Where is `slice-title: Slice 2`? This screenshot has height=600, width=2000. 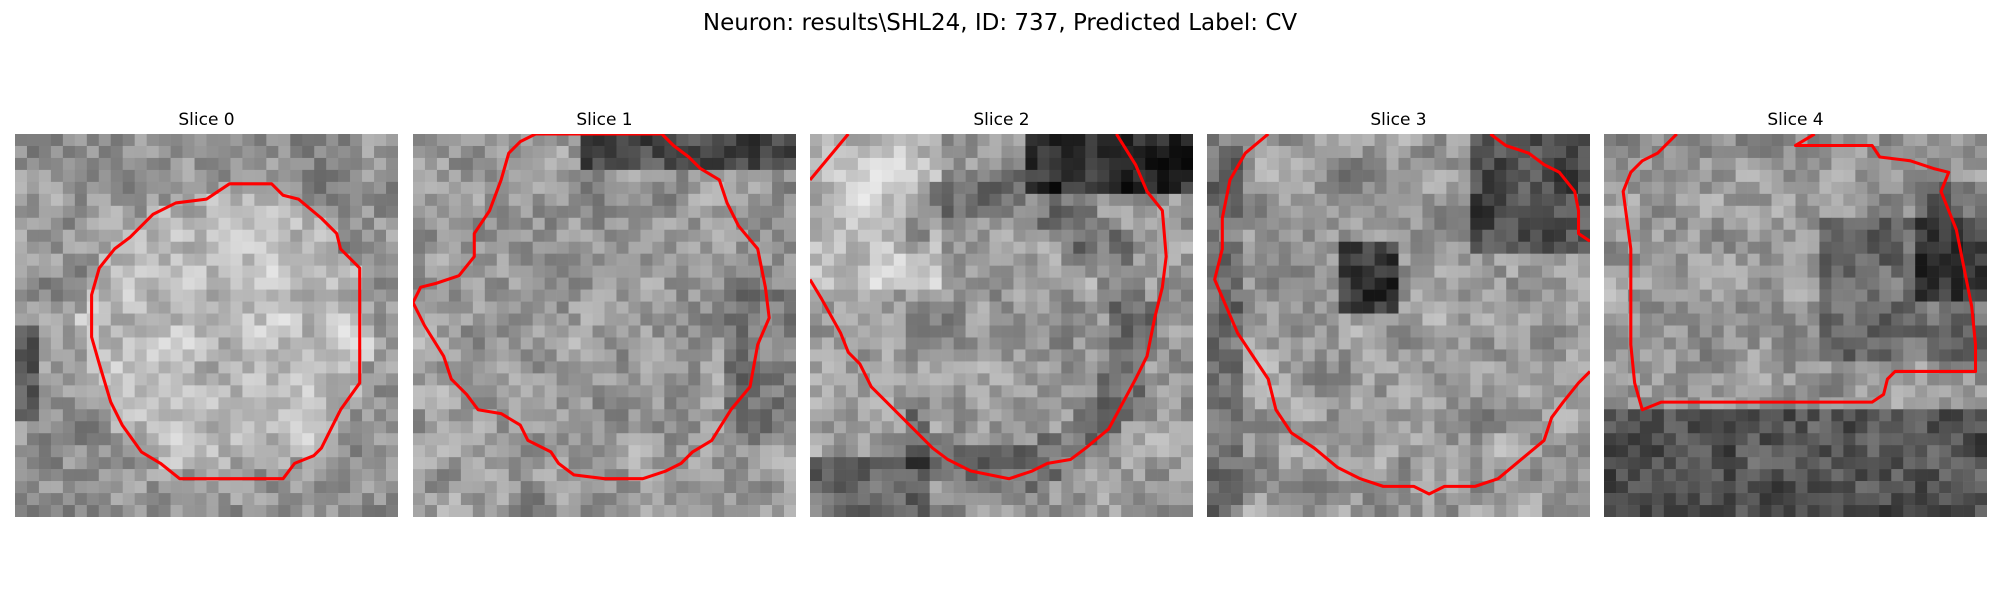
slice-title: Slice 2 is located at coordinates (1001, 120).